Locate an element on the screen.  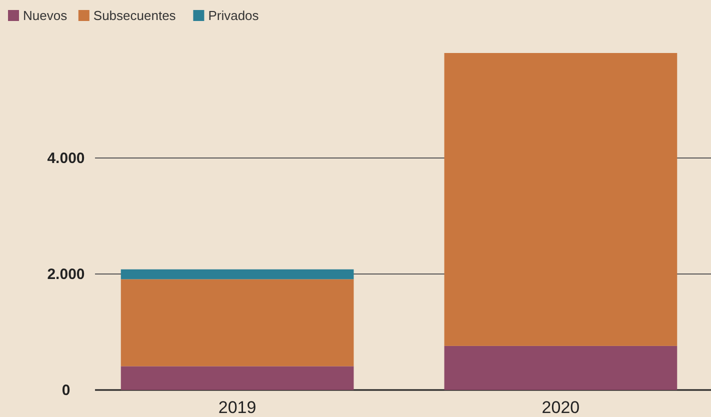
y-tick-label: 4.000 is located at coordinates (66, 158).